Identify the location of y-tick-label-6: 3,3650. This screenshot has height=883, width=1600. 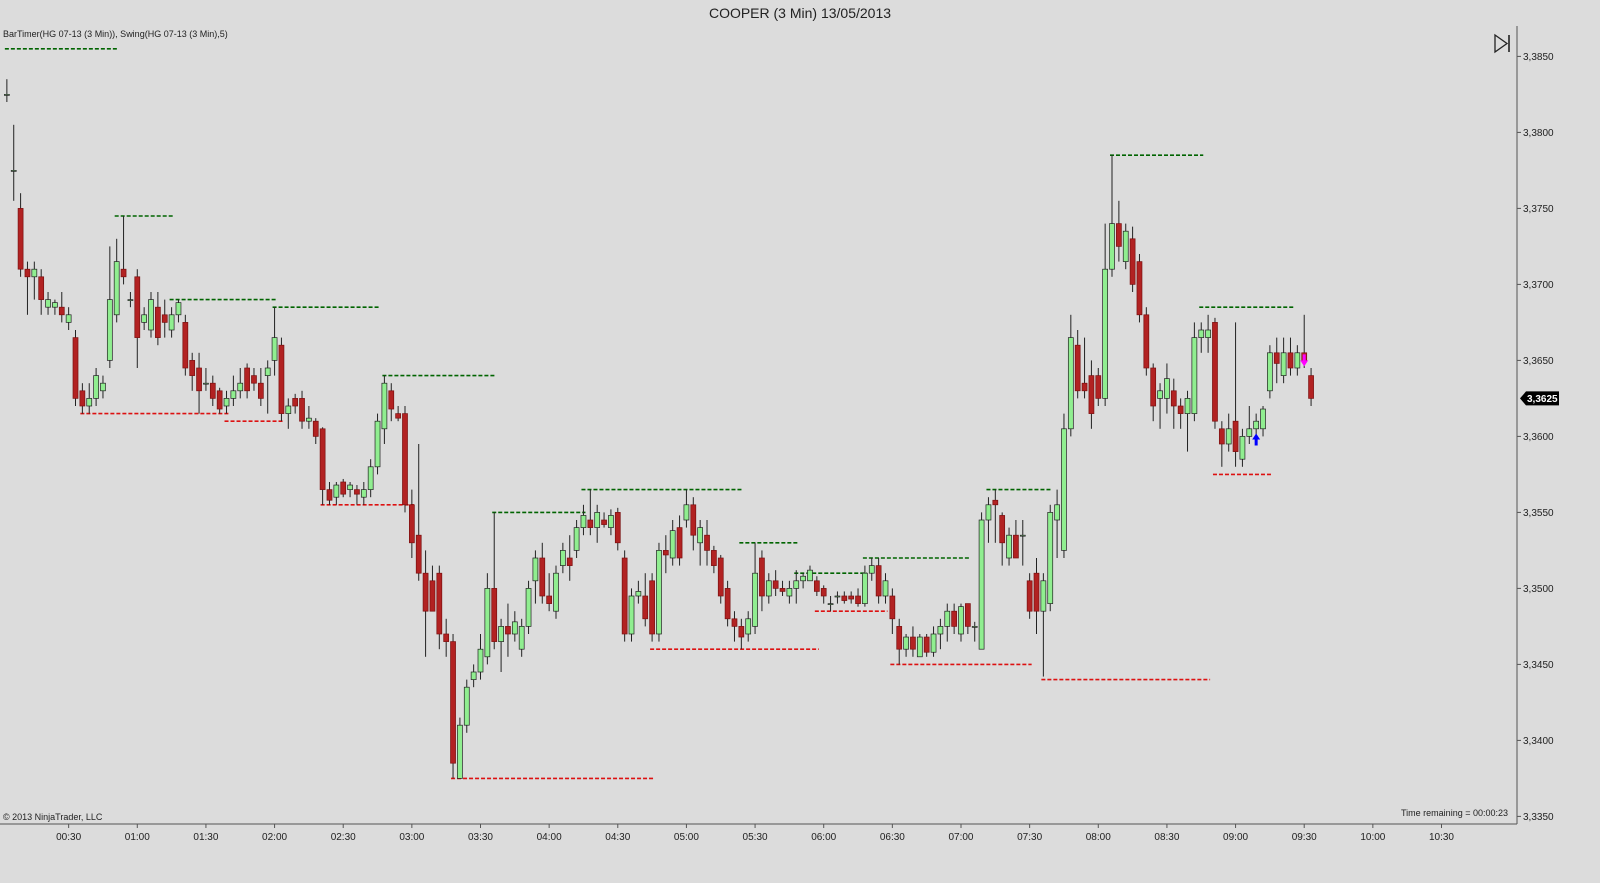
(1538, 361).